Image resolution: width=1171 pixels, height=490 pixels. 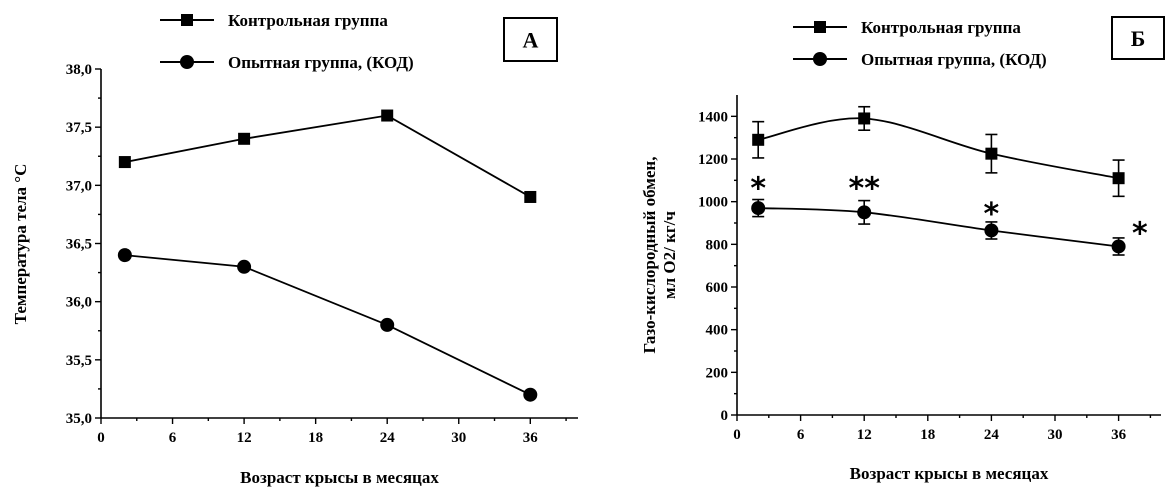 I want to click on panel-letter: А, so click(x=531, y=40).